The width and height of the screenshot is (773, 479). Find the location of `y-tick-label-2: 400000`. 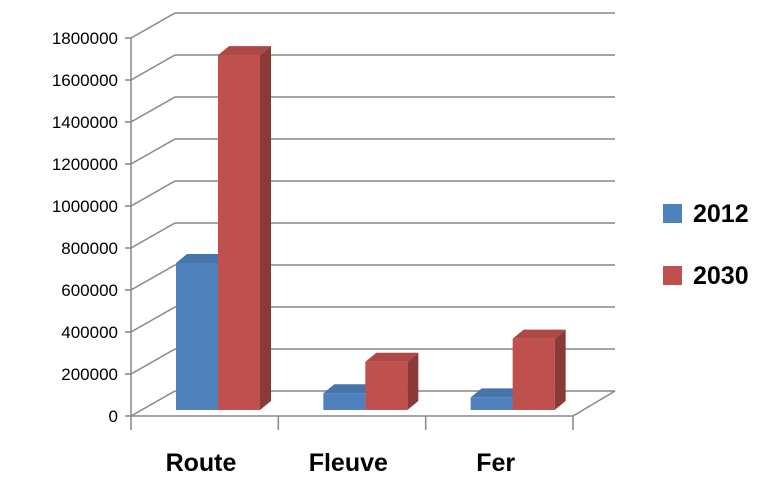

y-tick-label-2: 400000 is located at coordinates (89, 332).